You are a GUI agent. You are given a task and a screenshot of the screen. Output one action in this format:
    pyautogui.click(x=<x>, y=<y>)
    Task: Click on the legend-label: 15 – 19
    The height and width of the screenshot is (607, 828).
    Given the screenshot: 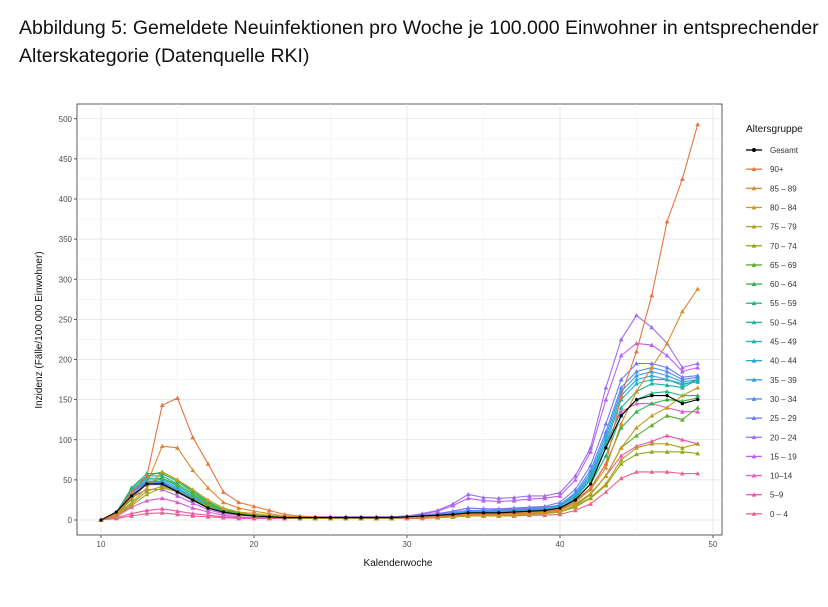 What is the action you would take?
    pyautogui.click(x=783, y=456)
    